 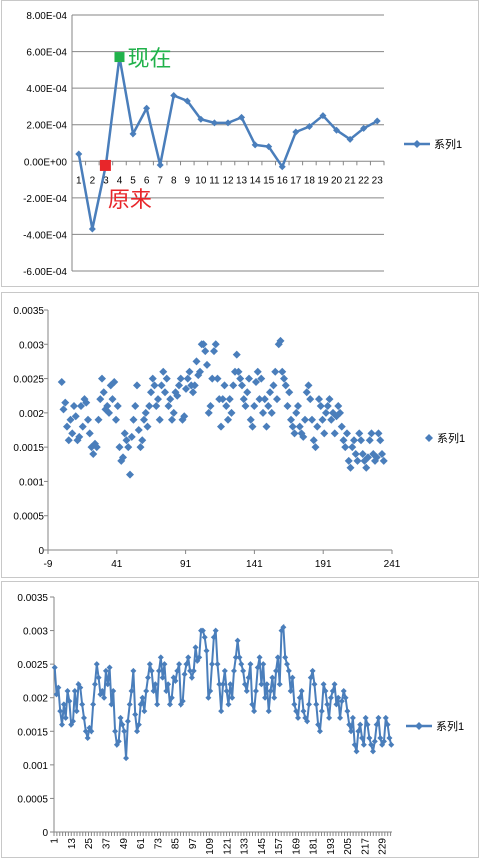 What do you see at coordinates (323, 180) in the screenshot?
I see `x-tick-label: 19` at bounding box center [323, 180].